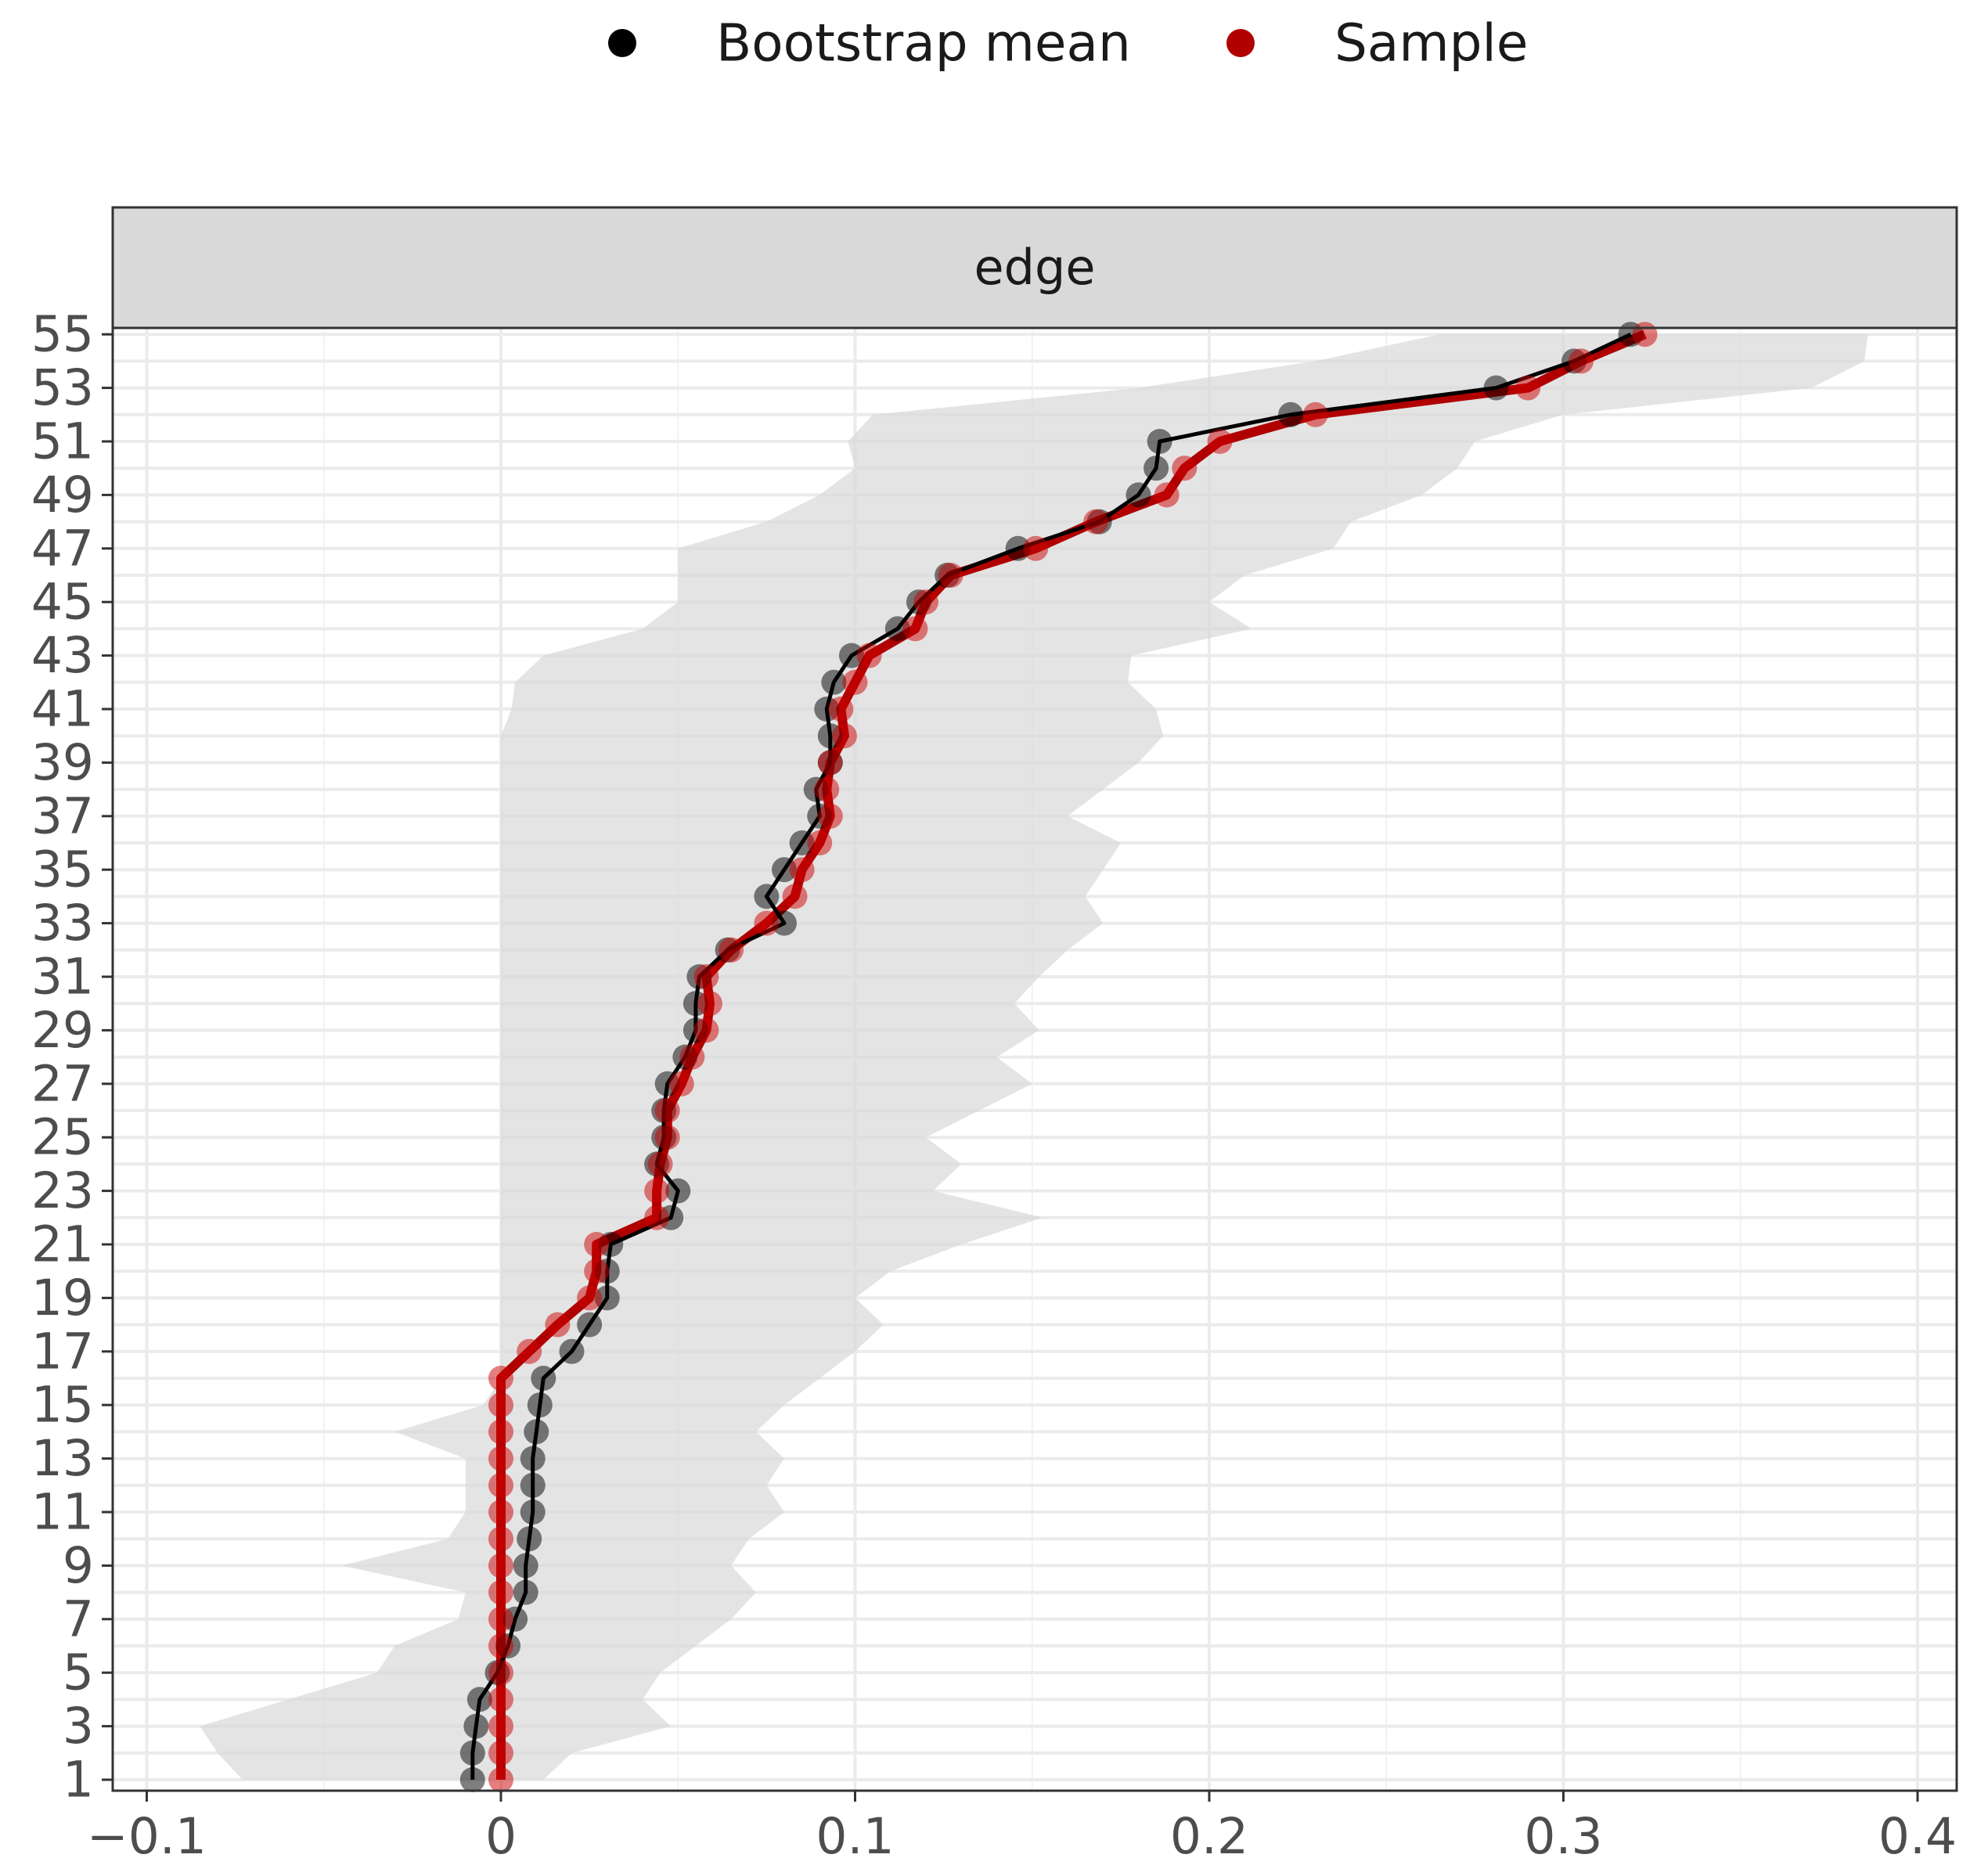  I want to click on y-tick-label: 49, so click(62, 495).